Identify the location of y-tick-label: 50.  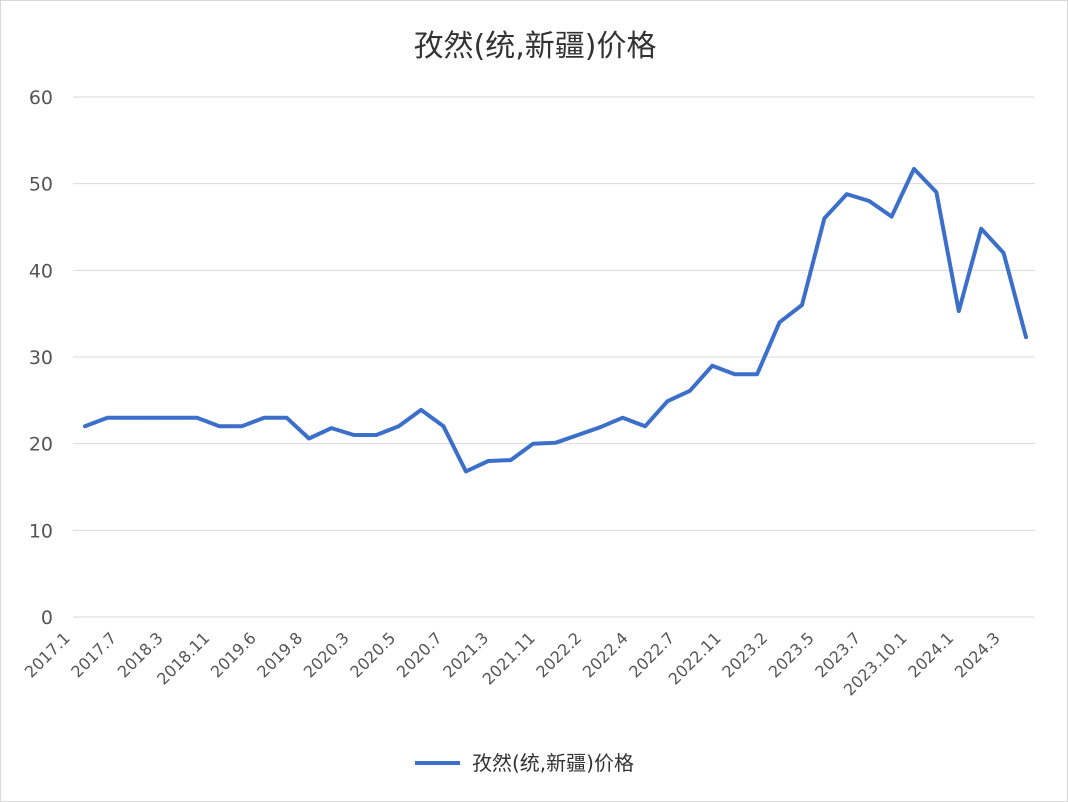
(41, 185).